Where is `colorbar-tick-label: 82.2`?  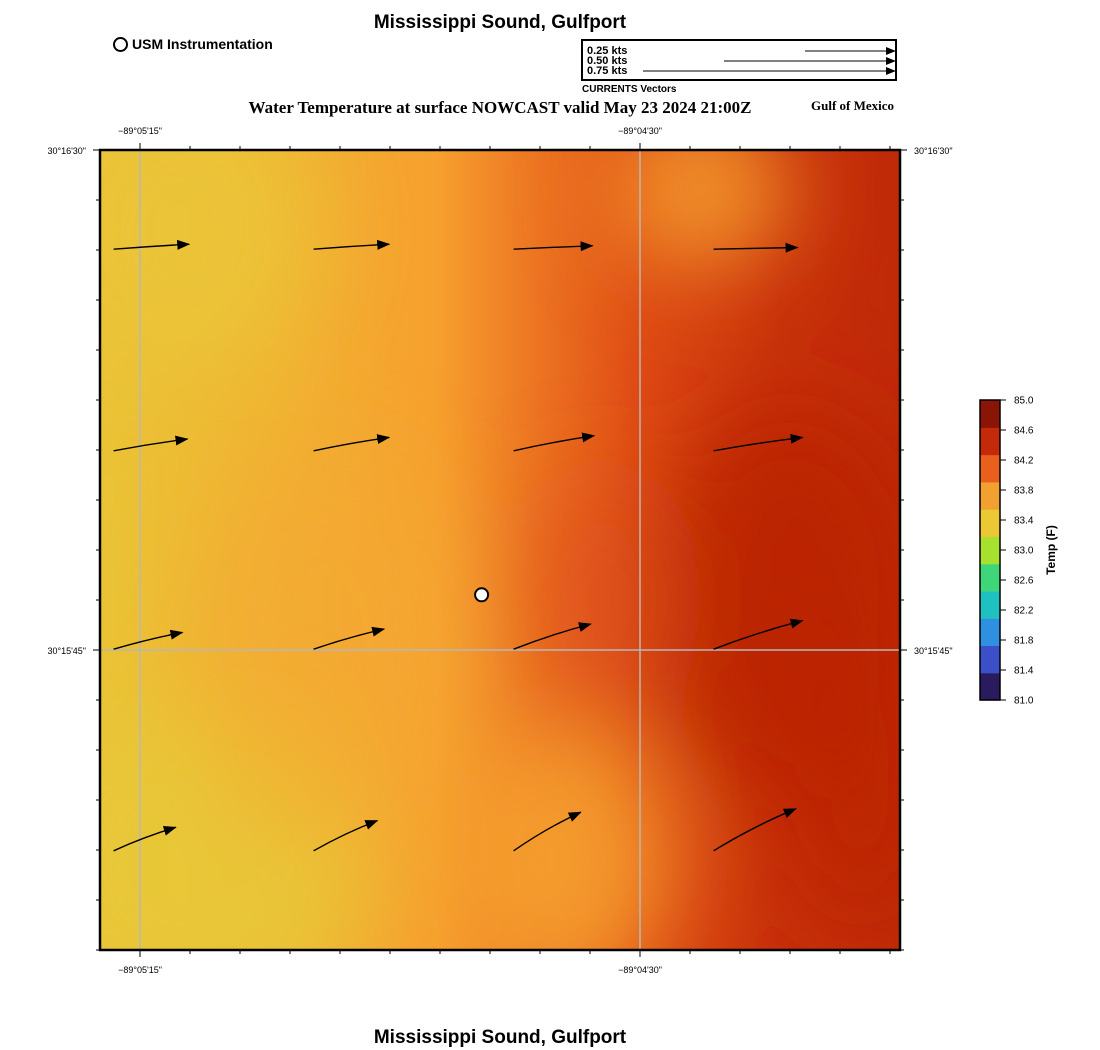
colorbar-tick-label: 82.2 is located at coordinates (1024, 611).